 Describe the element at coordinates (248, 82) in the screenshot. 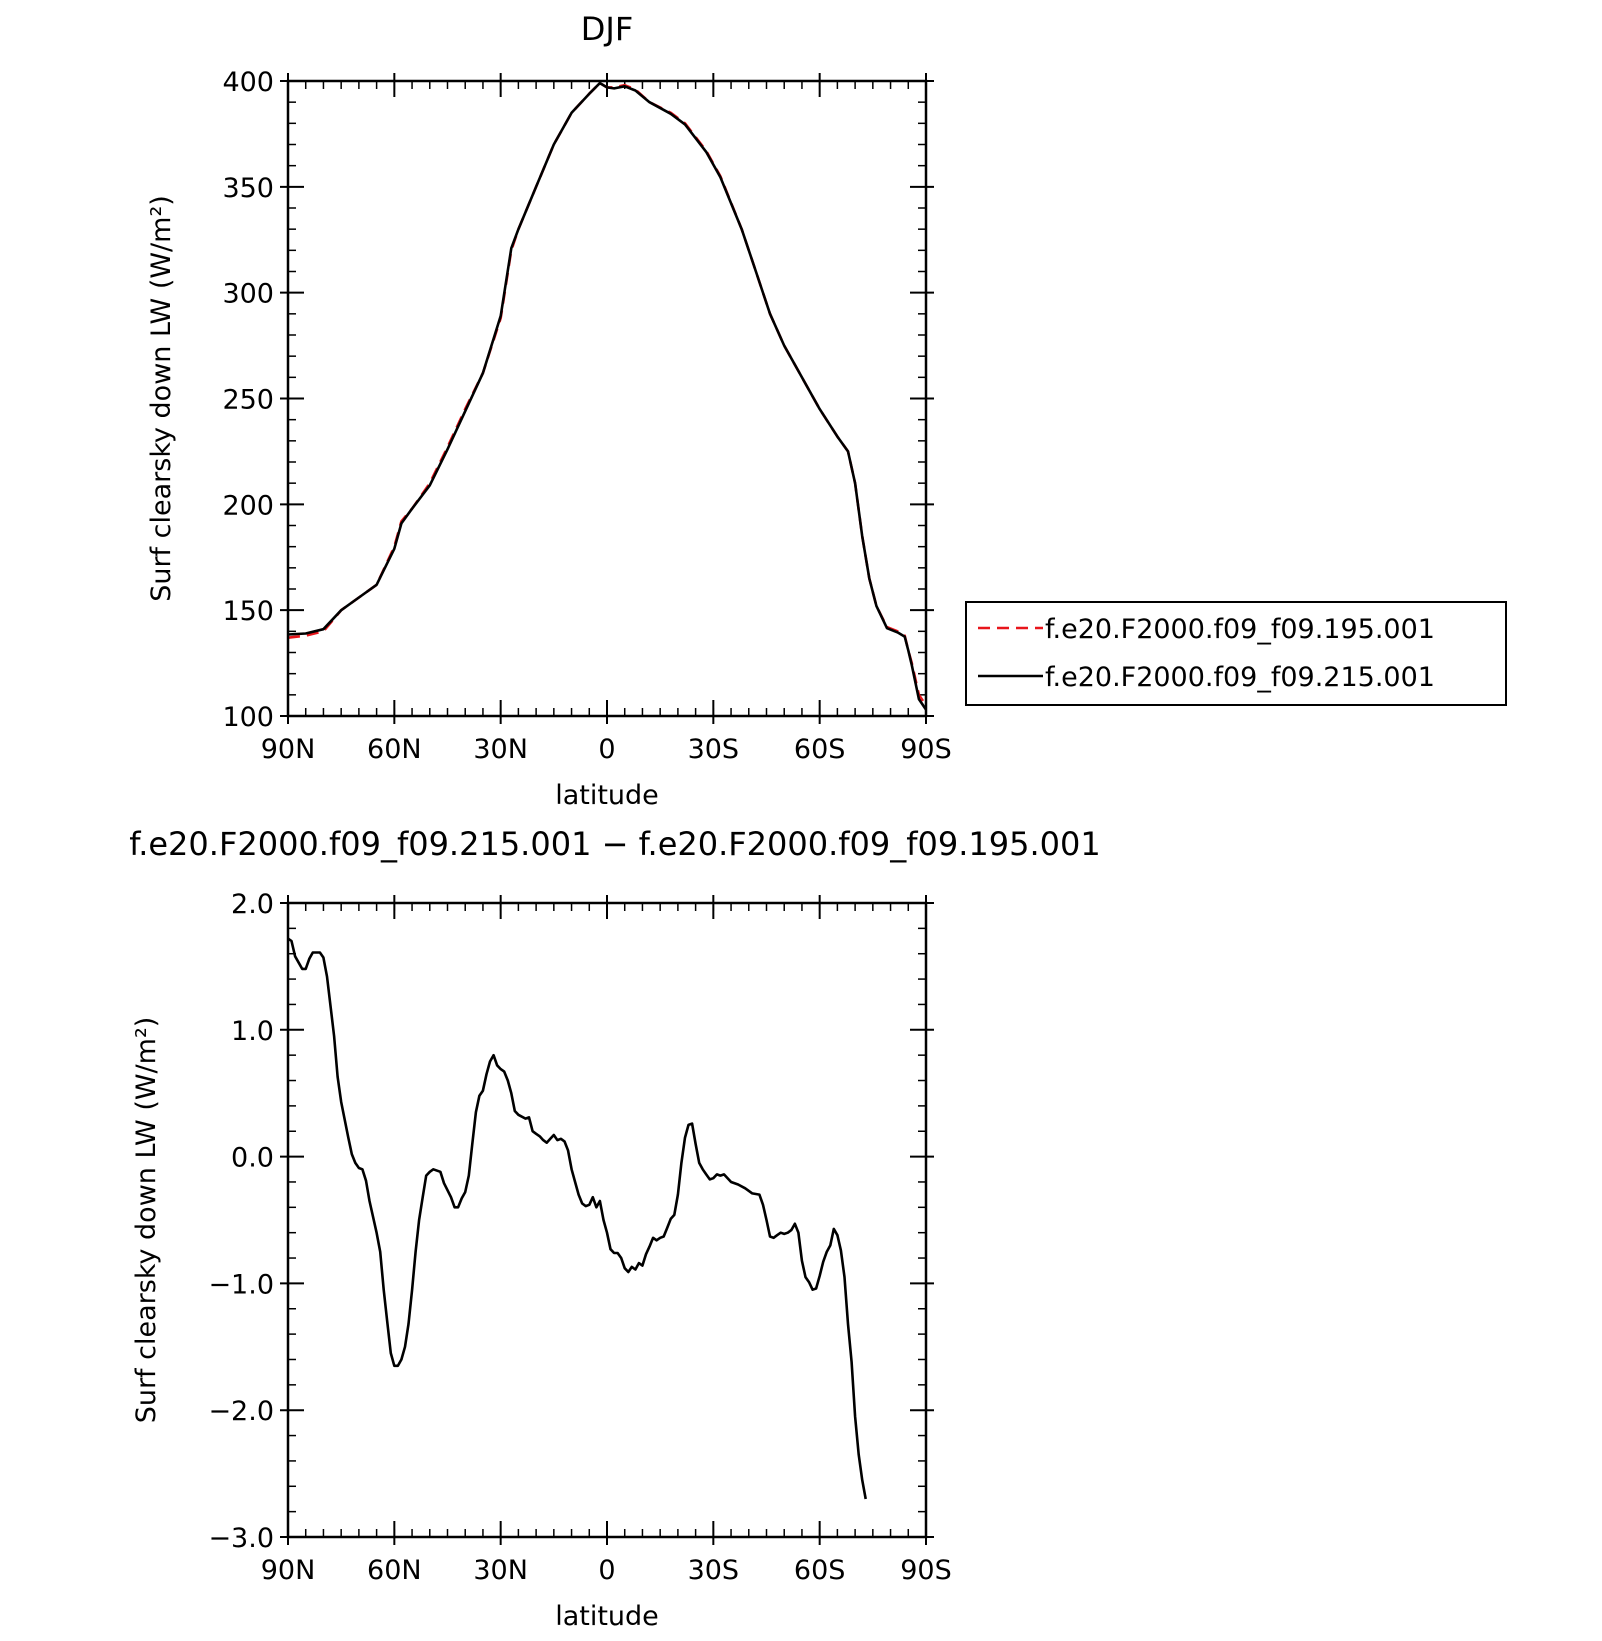

I see `y-tick-label: 400` at that location.